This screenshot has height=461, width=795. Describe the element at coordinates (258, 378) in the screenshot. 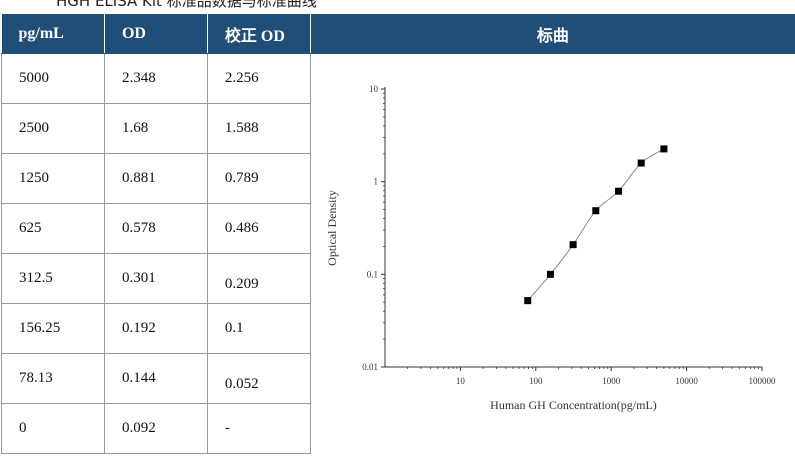

I see `cell-corrected-od: 0.052` at that location.